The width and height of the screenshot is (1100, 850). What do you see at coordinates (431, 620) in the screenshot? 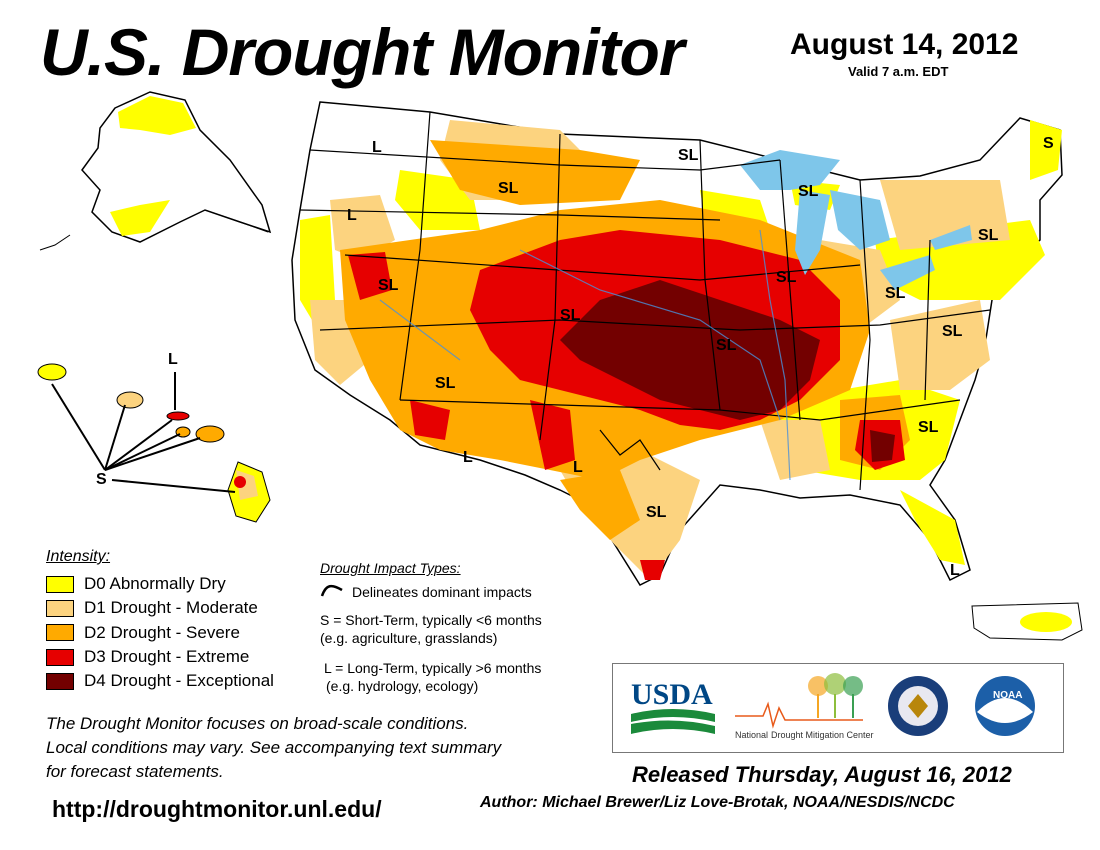
I see `impact-short-term: S = Short-Term, typically <6 months` at bounding box center [431, 620].